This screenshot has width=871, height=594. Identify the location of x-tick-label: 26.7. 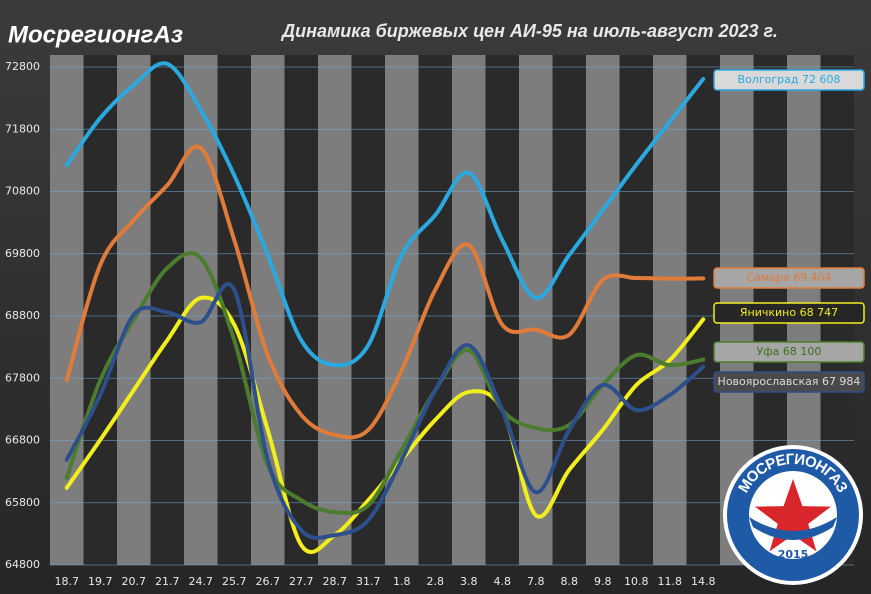
(268, 581).